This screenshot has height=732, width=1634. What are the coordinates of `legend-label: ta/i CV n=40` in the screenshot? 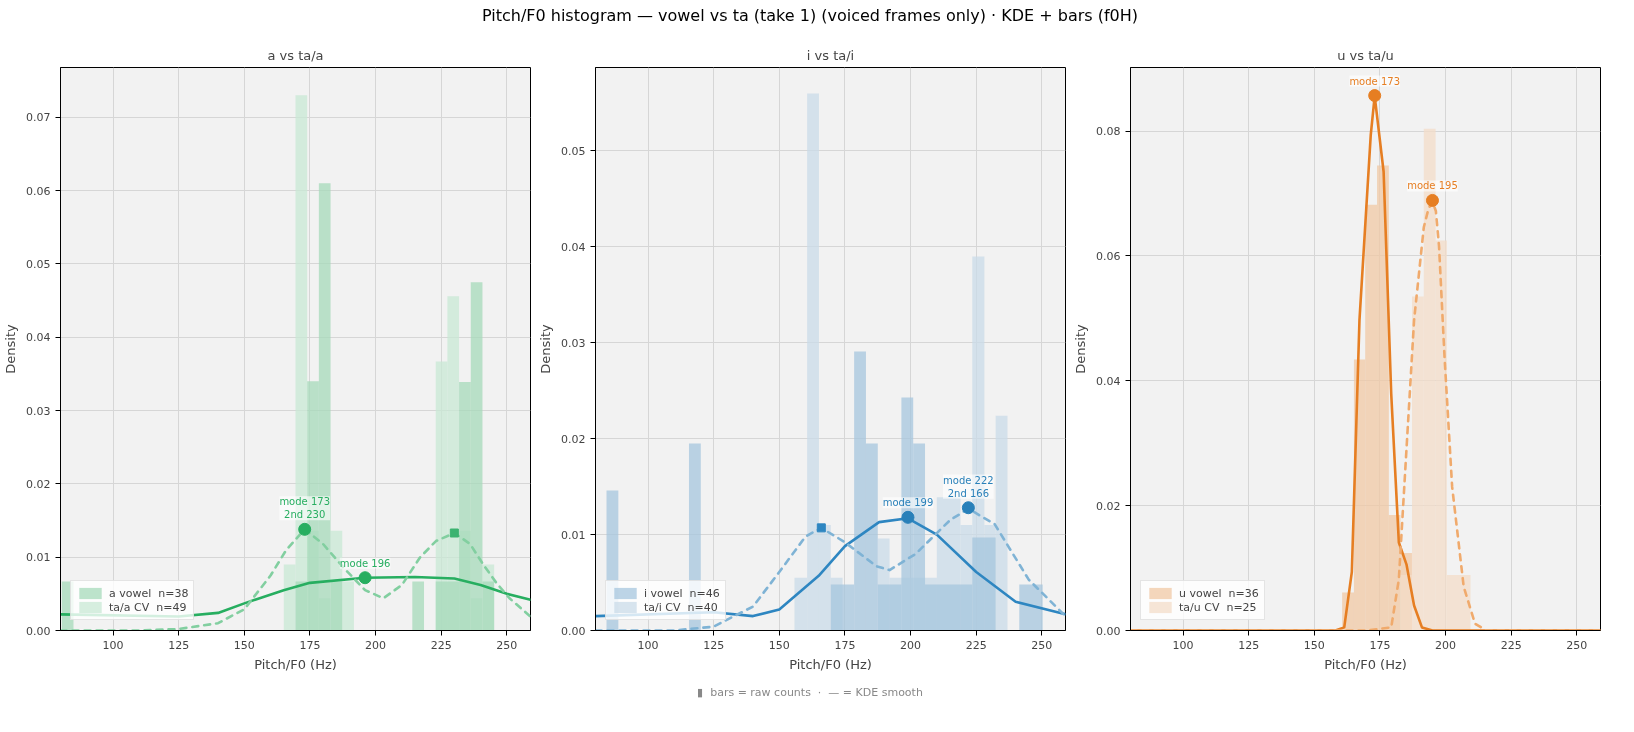 It's located at (681, 607).